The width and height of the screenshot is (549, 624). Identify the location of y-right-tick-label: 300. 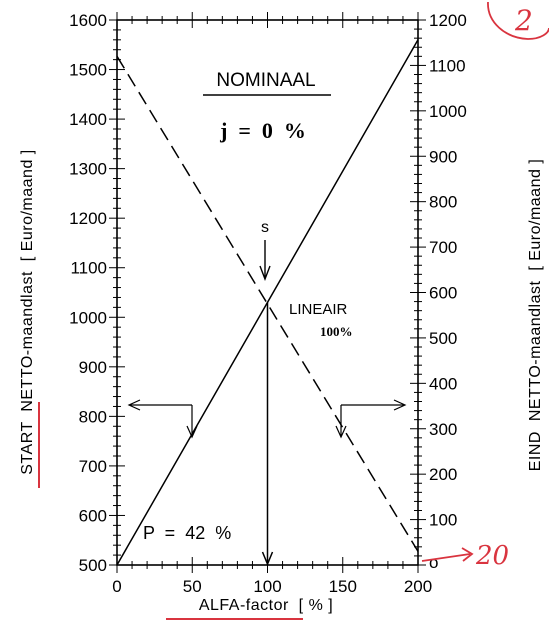
(443, 429).